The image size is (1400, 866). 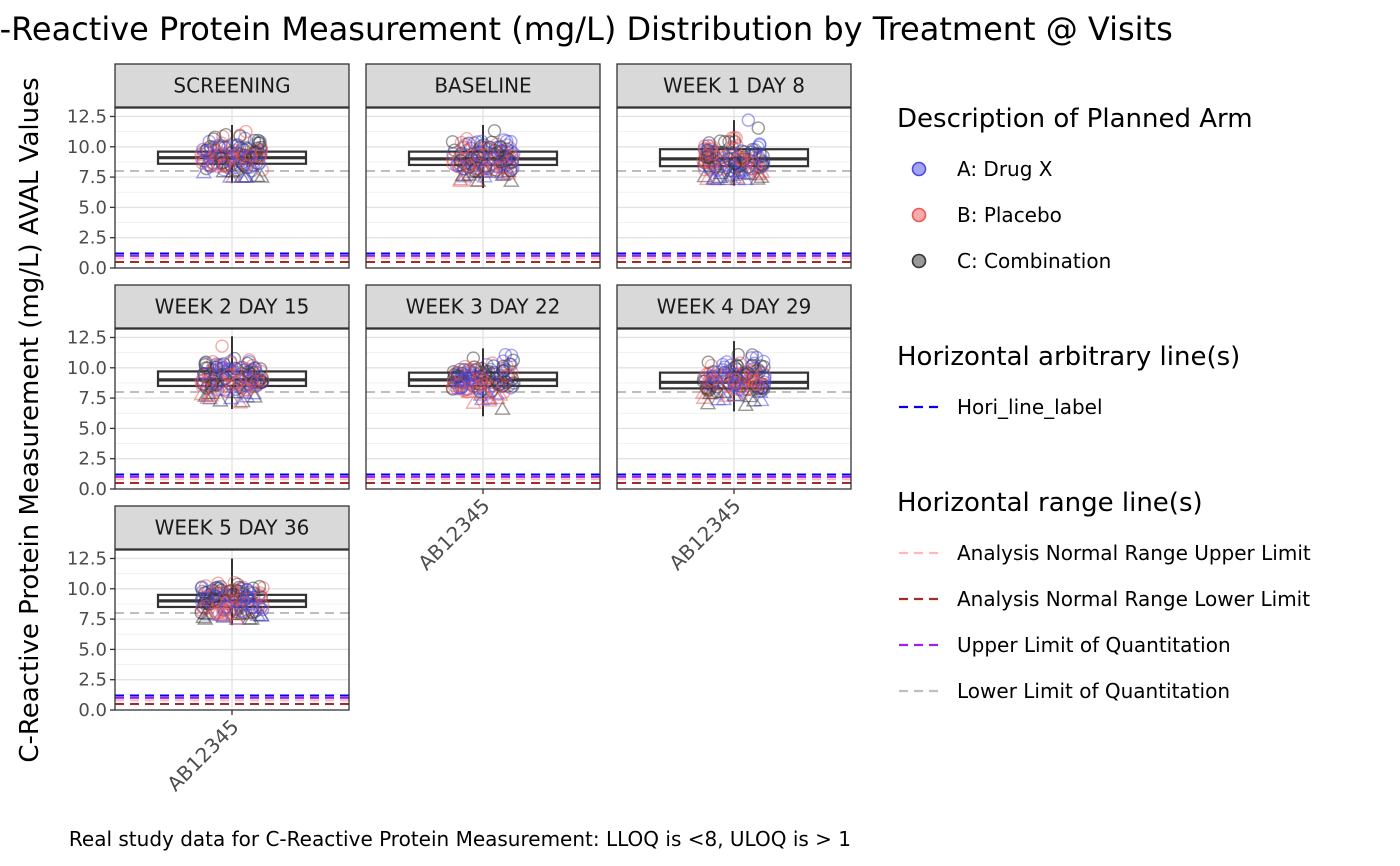 I want to click on facet-strip-label: BASELINE, so click(x=482, y=86).